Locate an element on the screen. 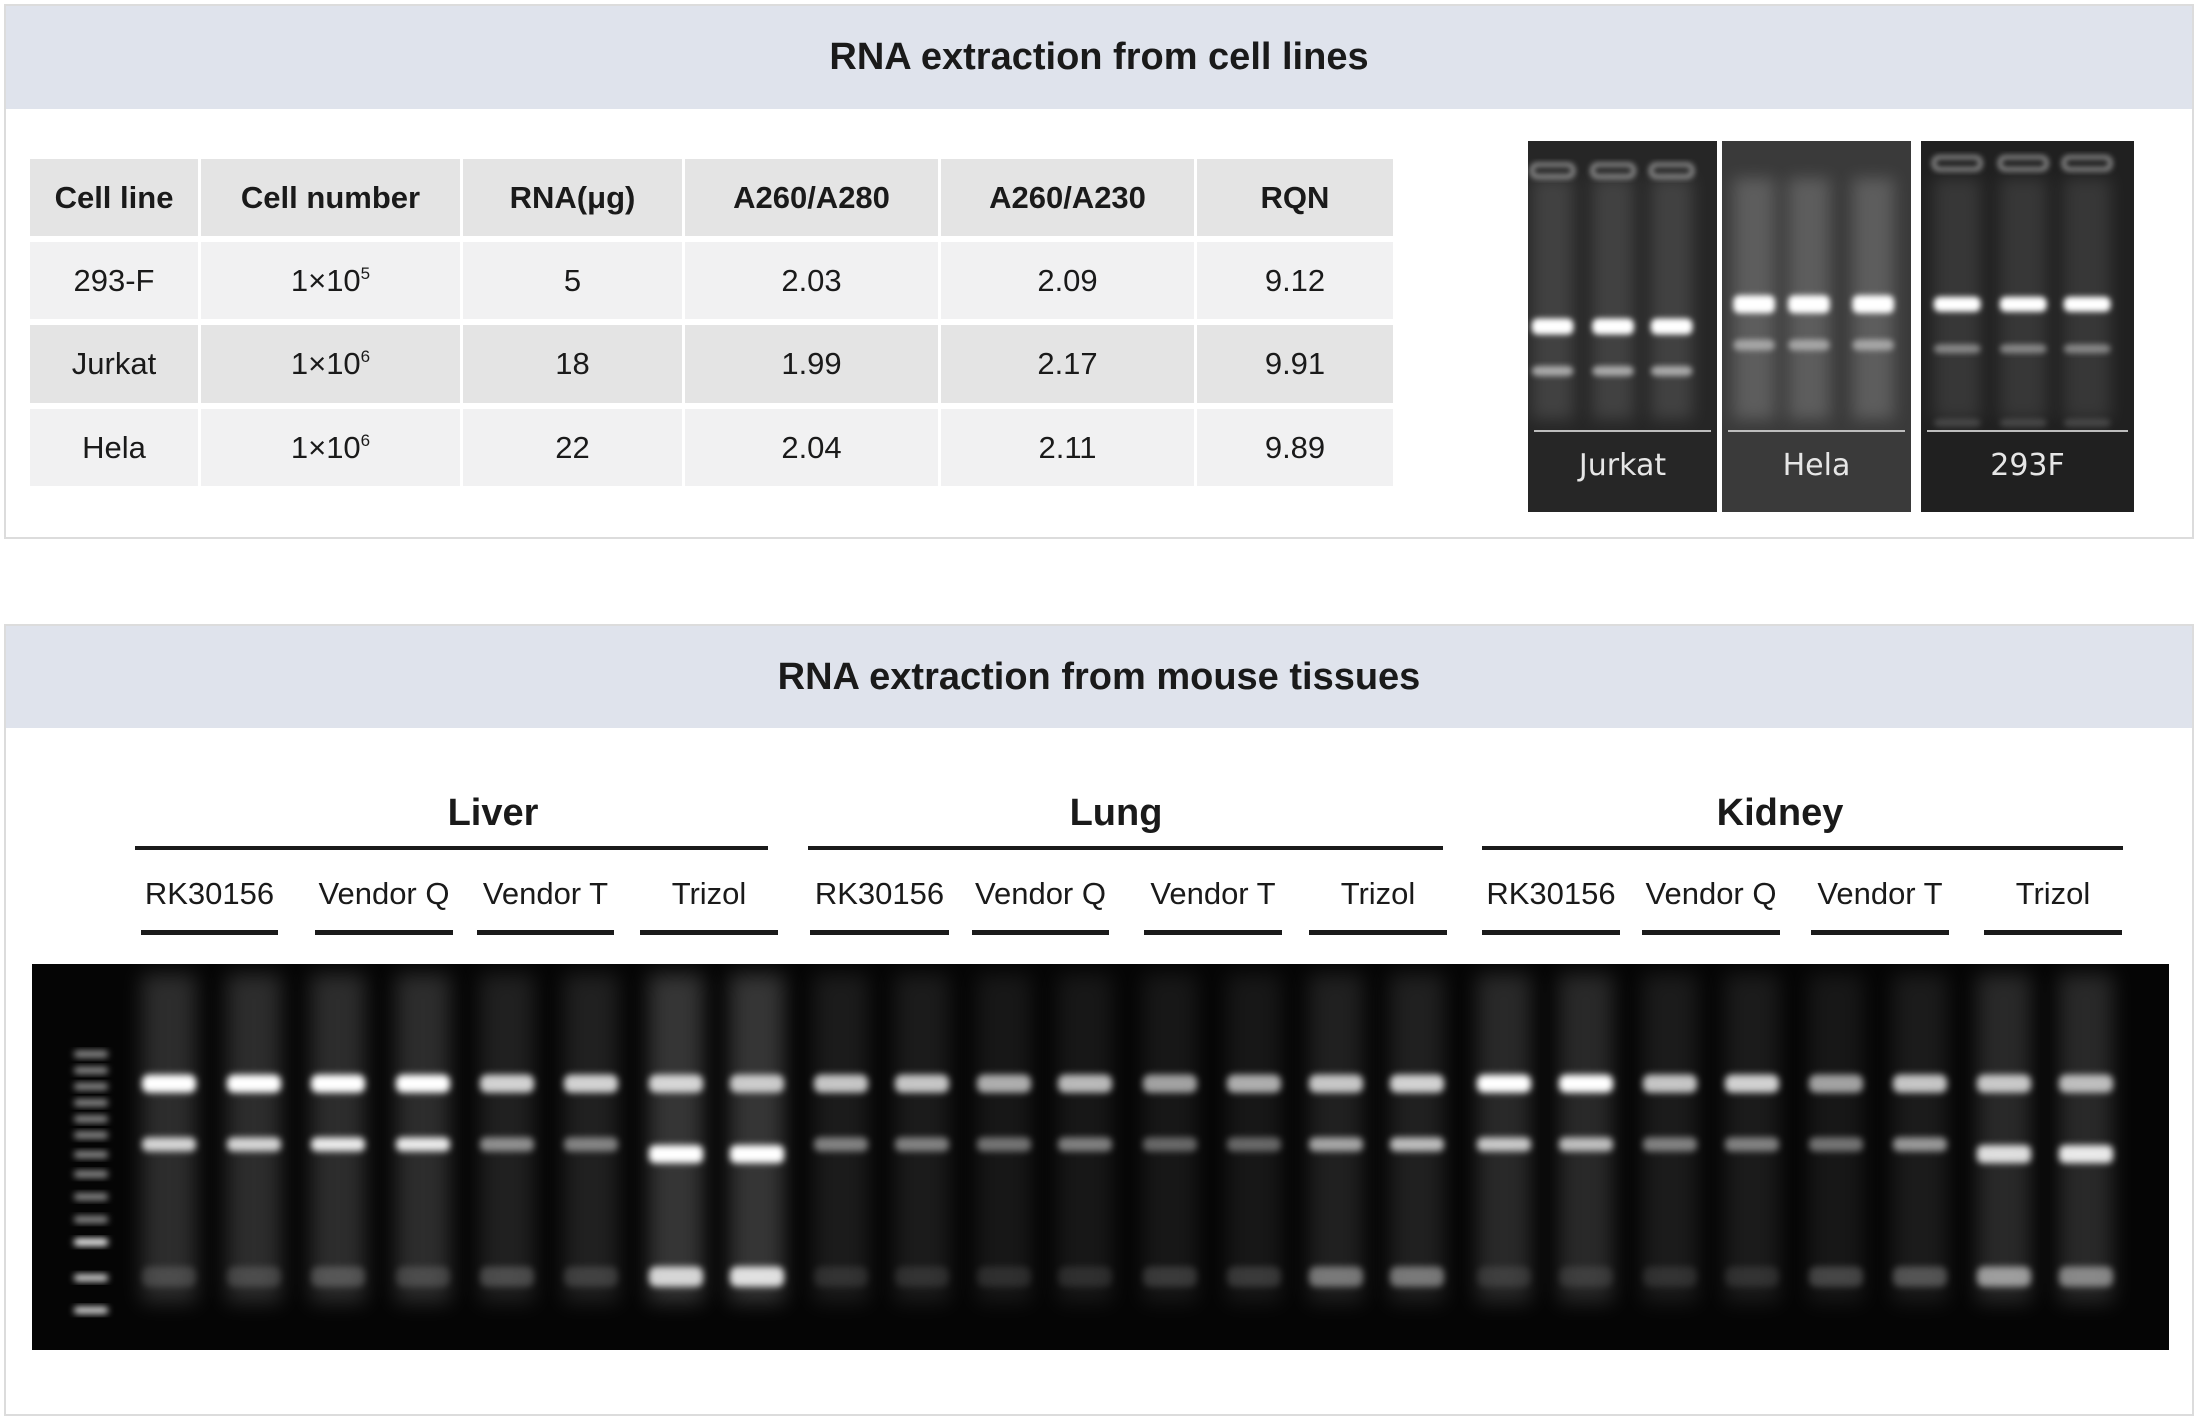 This screenshot has height=1420, width=2200. cell-number-base: 1×10 is located at coordinates (325, 447).